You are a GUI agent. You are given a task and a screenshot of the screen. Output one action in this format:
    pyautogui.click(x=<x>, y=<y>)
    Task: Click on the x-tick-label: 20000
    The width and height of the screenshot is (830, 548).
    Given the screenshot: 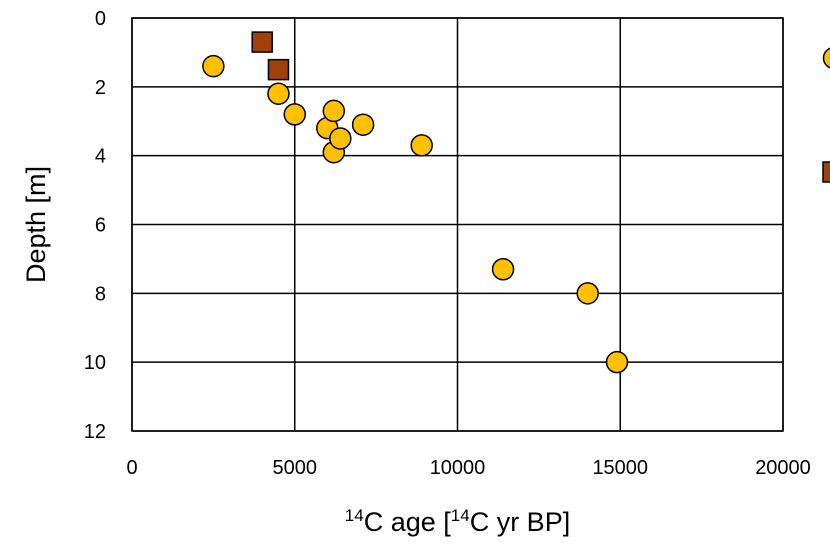 What is the action you would take?
    pyautogui.click(x=783, y=468)
    